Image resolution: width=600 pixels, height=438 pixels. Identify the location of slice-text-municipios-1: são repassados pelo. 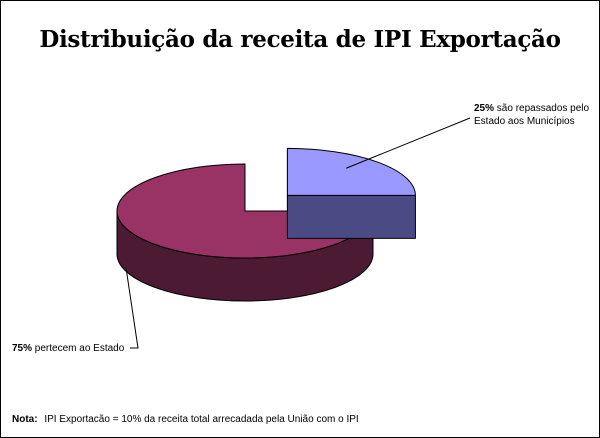
(543, 108).